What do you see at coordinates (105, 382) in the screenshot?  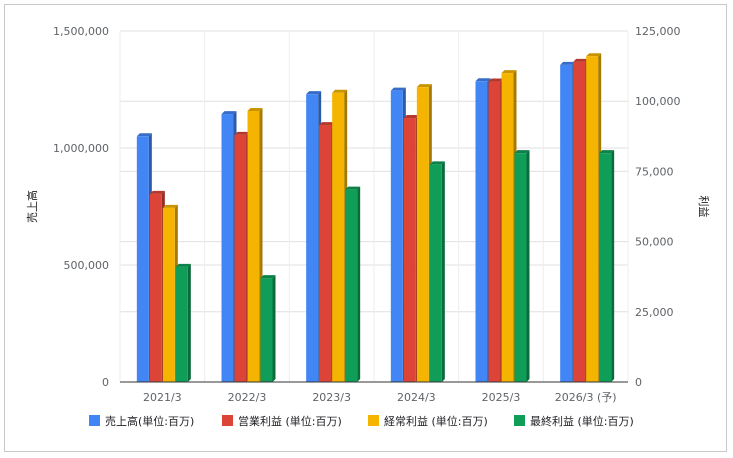 I see `y-tick-label: 0` at bounding box center [105, 382].